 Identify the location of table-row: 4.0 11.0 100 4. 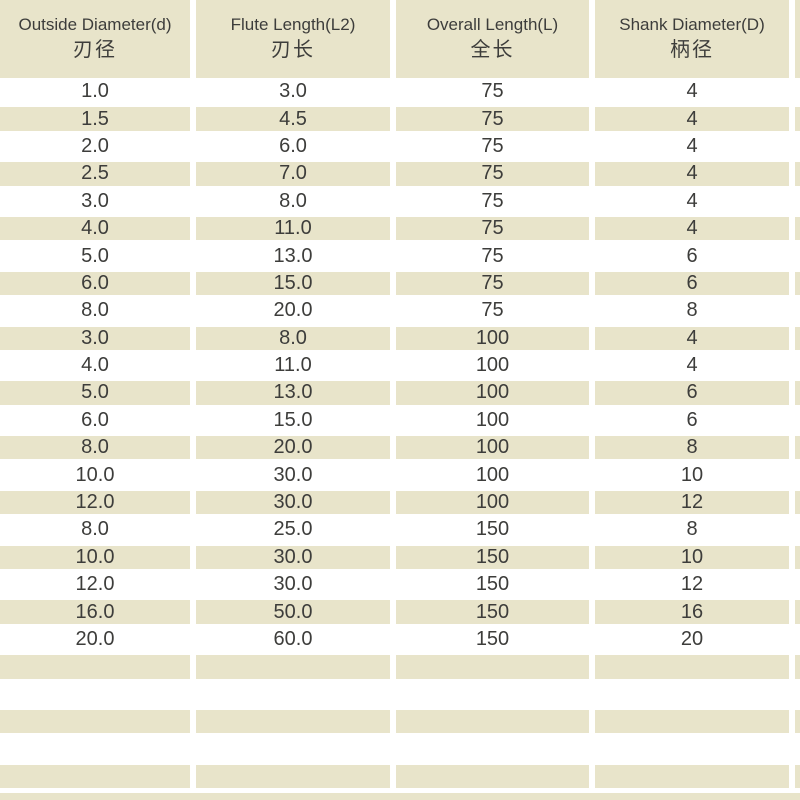
(400, 365).